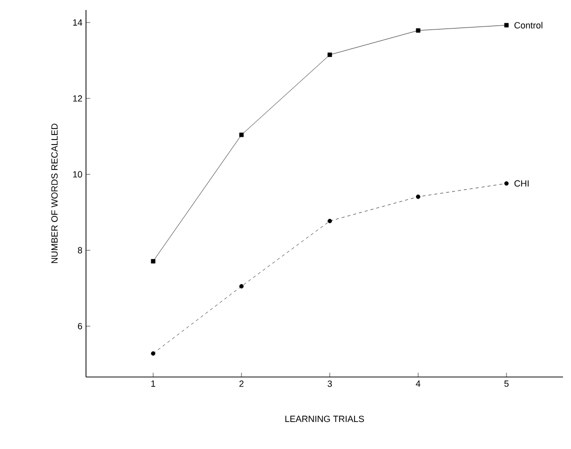  I want to click on y-tick-label: 10, so click(77, 174).